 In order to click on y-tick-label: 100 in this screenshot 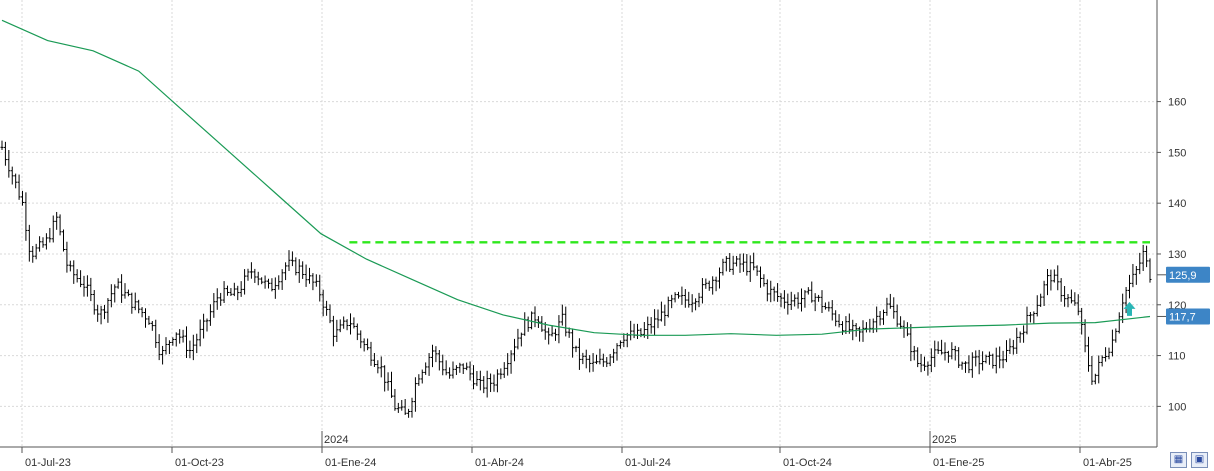, I will do `click(1177, 407)`.